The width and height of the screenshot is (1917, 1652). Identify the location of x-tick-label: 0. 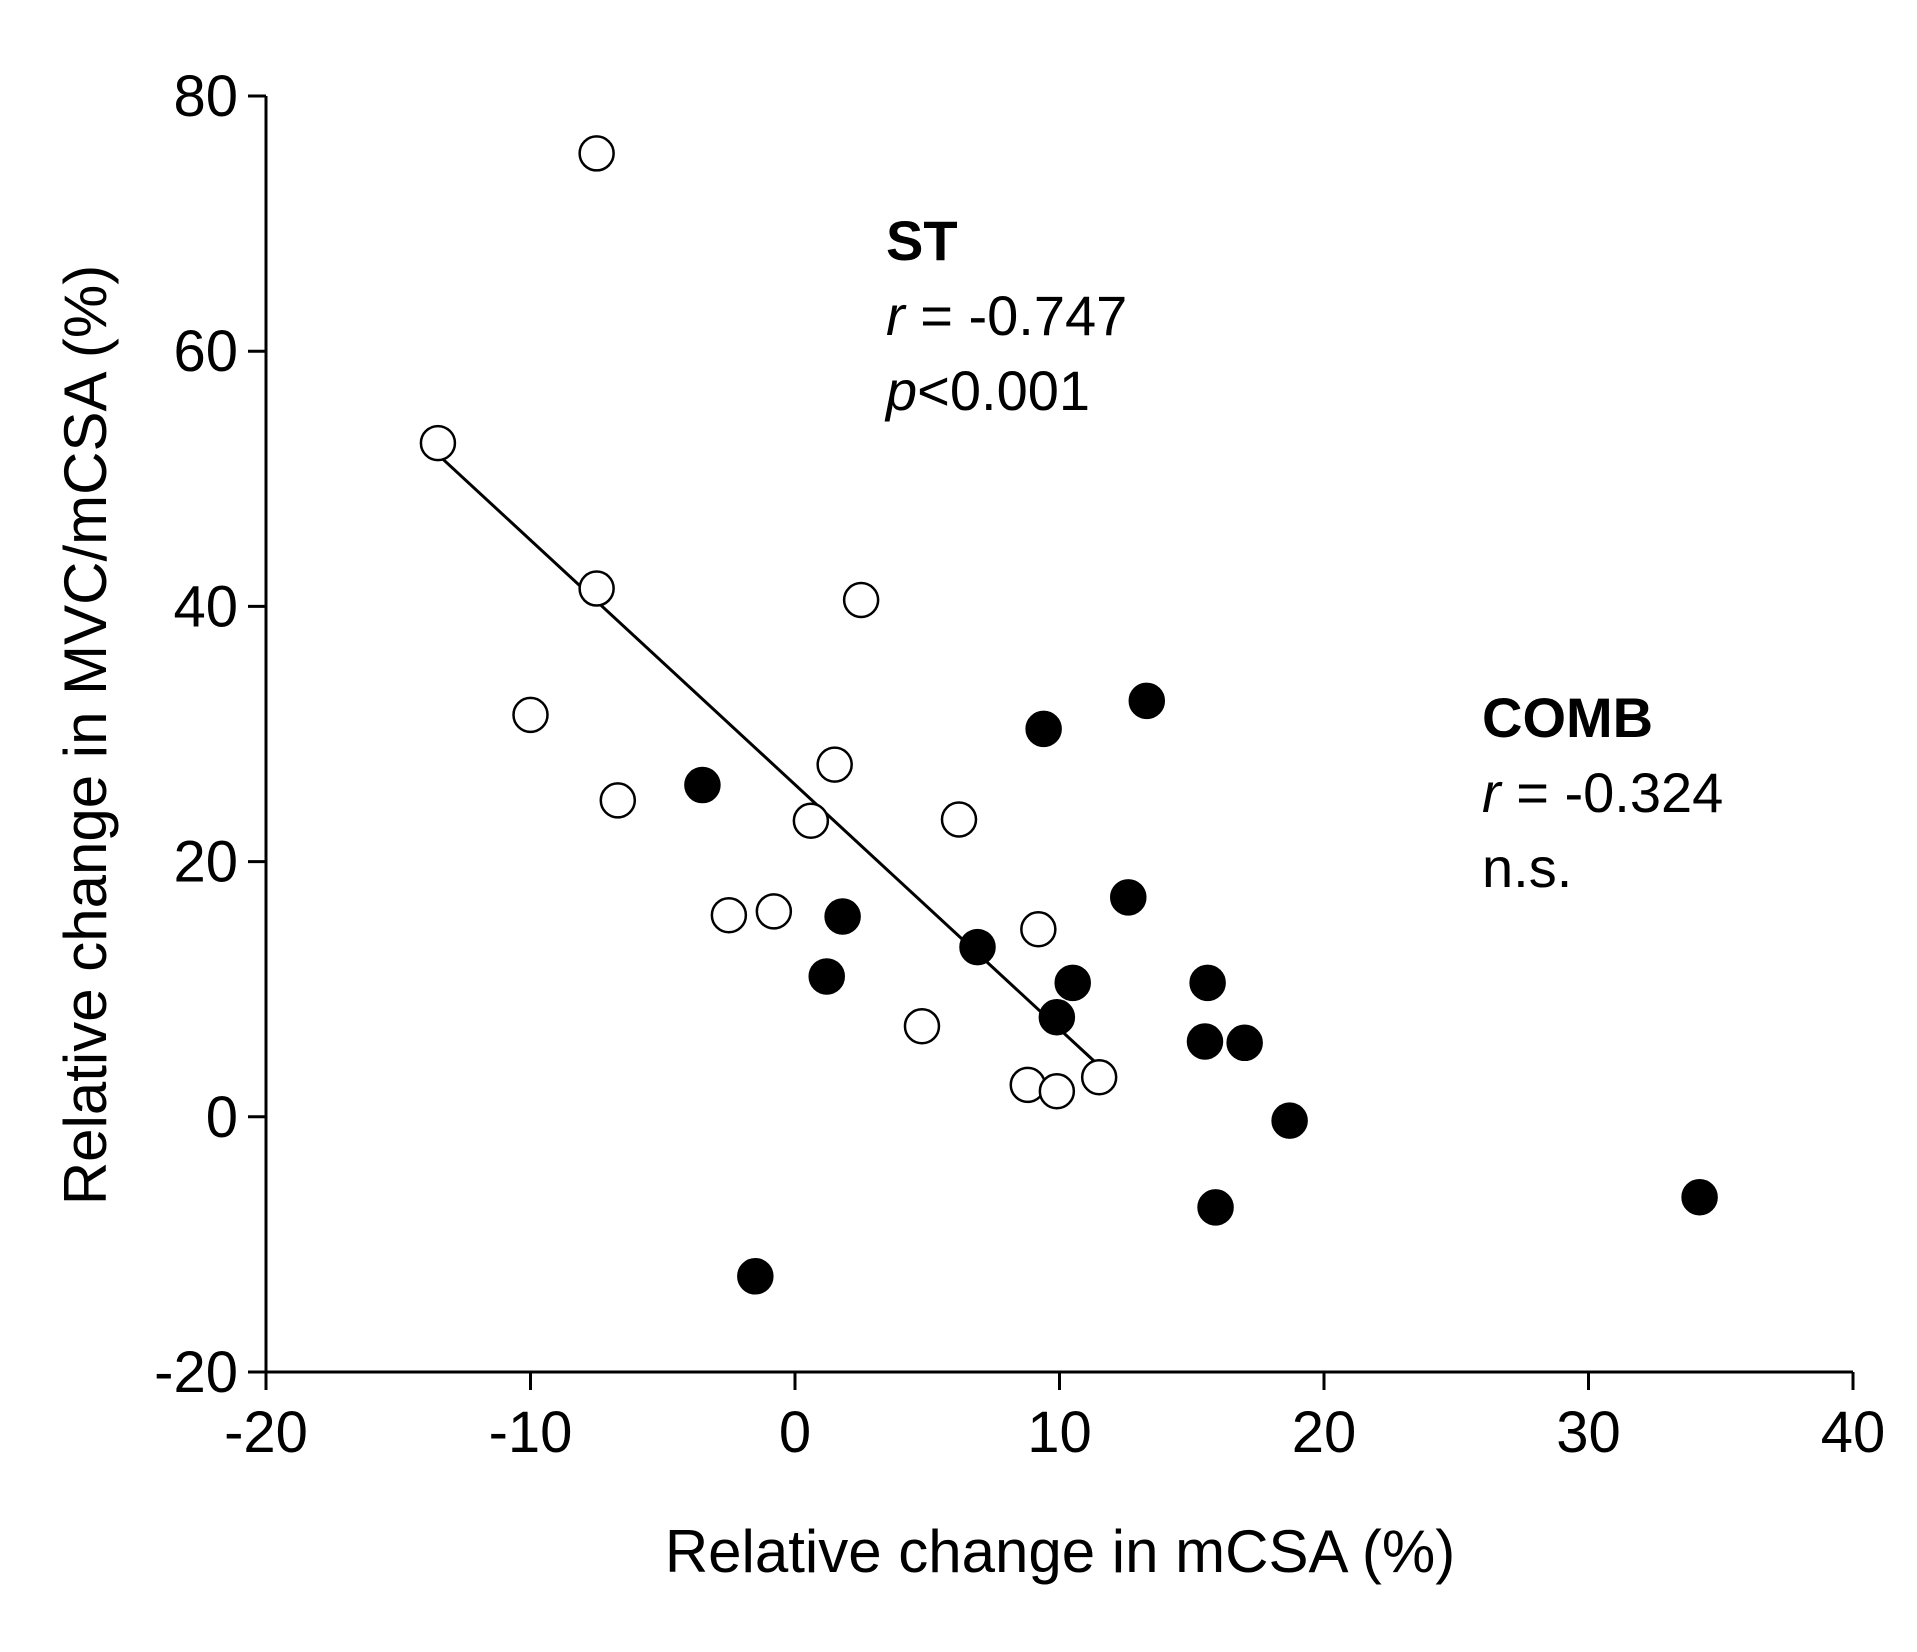
(795, 1432).